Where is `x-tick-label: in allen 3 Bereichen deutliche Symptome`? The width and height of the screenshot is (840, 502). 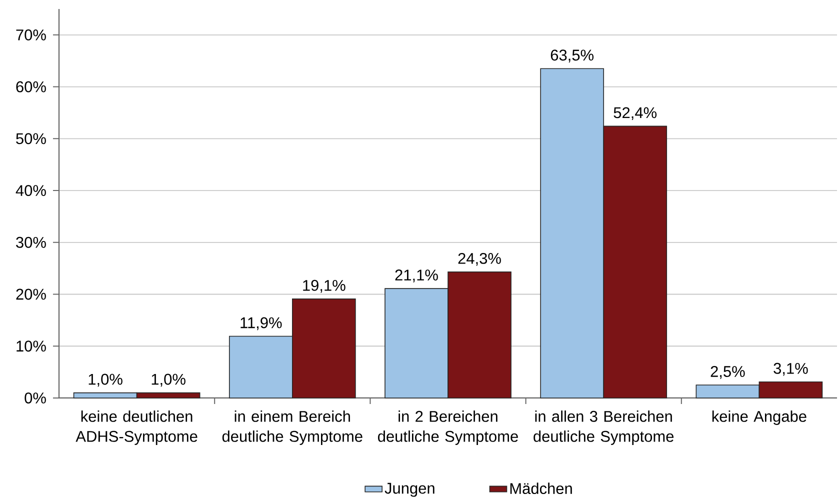
x-tick-label: in allen 3 Bereichen deutliche Symptome is located at coordinates (604, 427).